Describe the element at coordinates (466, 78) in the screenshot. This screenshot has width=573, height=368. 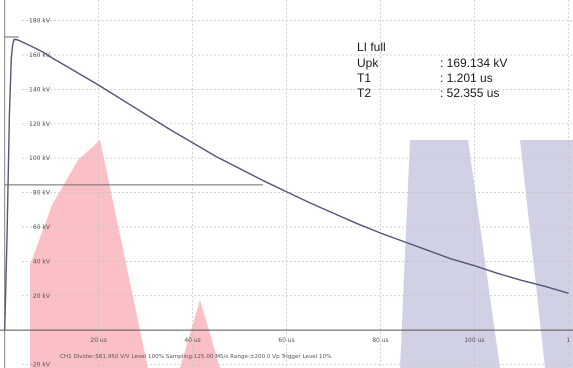
I see `t1-value: : 1.201 us` at that location.